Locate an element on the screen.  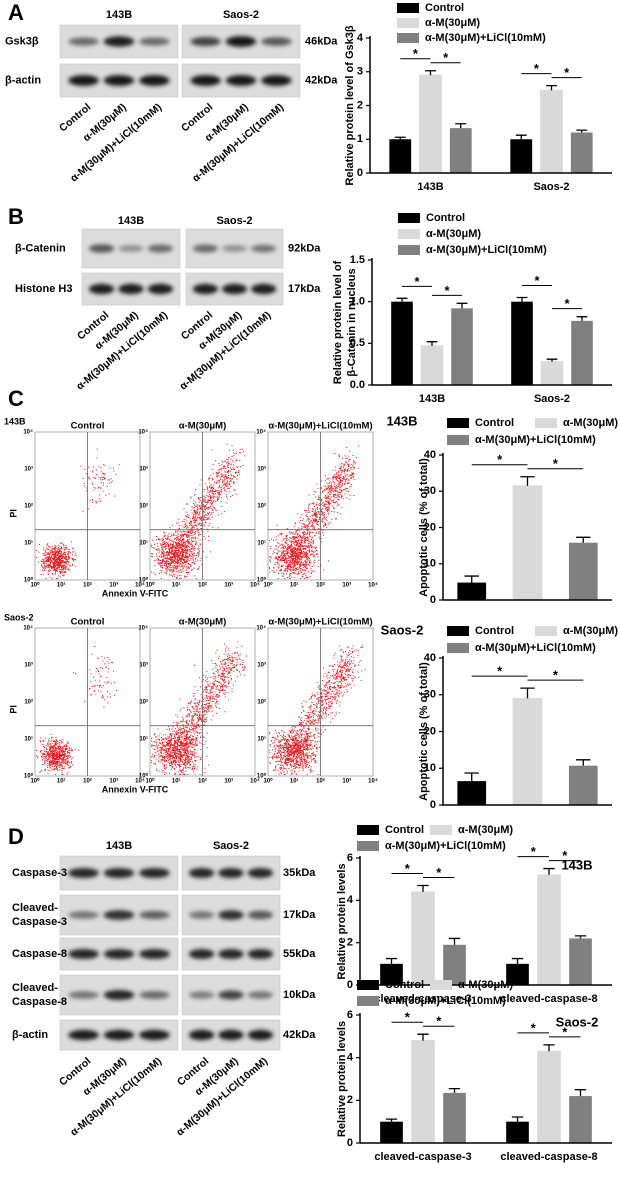
x-tick-label: Saos-2 is located at coordinates (551, 187).